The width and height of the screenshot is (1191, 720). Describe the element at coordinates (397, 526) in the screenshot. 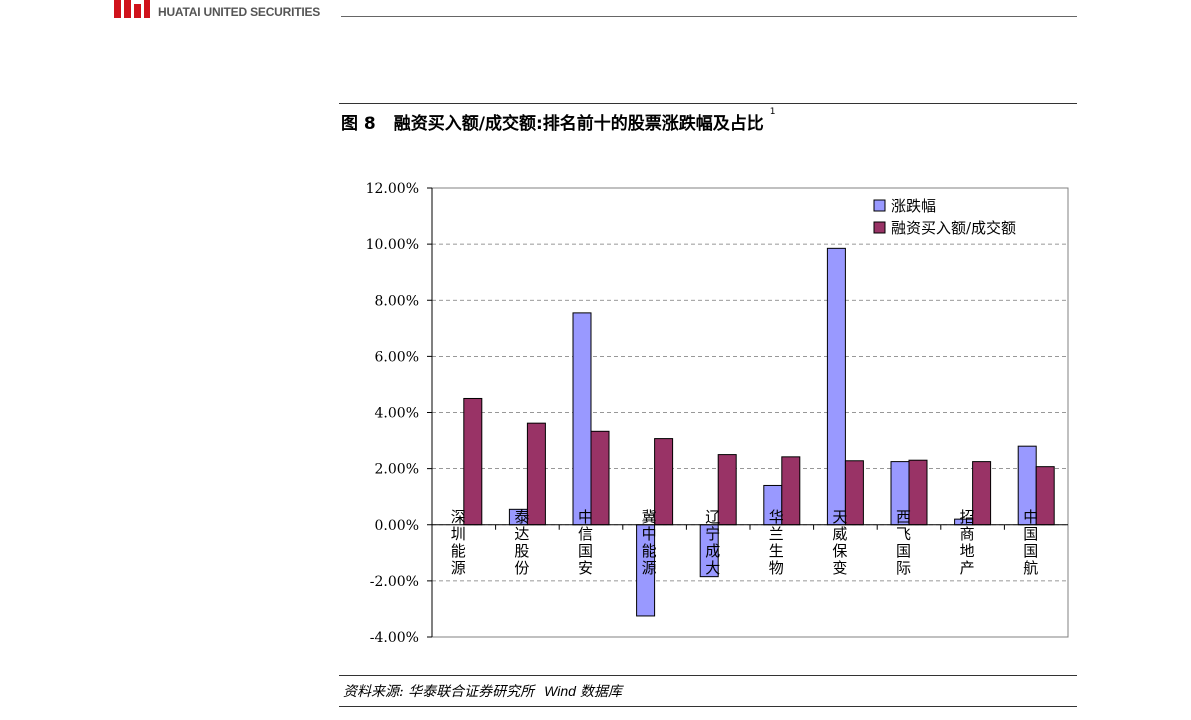

I see `y-tick-label: 0.00%` at that location.